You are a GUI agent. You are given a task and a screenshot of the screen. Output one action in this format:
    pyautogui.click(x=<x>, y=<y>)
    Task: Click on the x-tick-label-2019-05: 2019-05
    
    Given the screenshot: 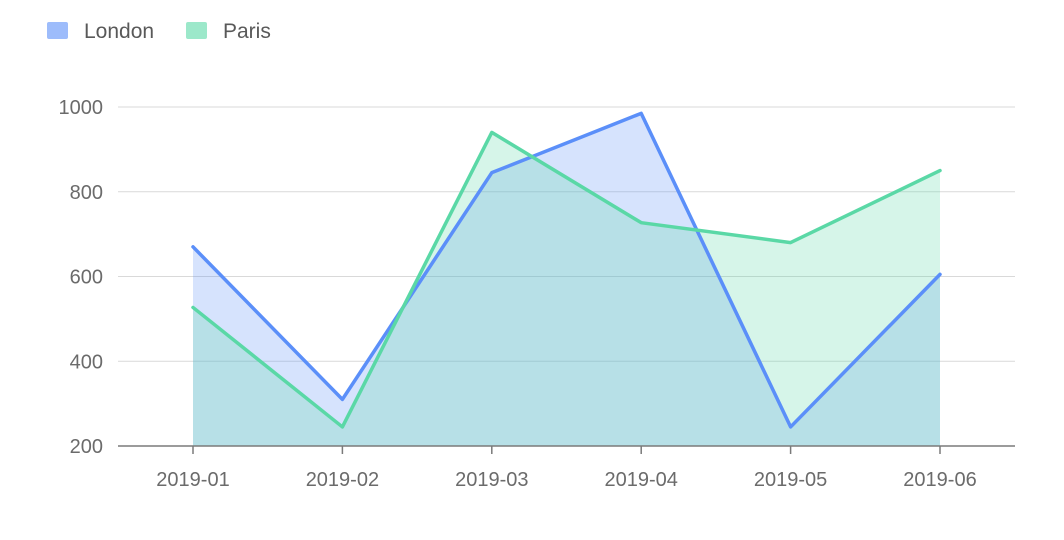 What is the action you would take?
    pyautogui.click(x=790, y=480)
    